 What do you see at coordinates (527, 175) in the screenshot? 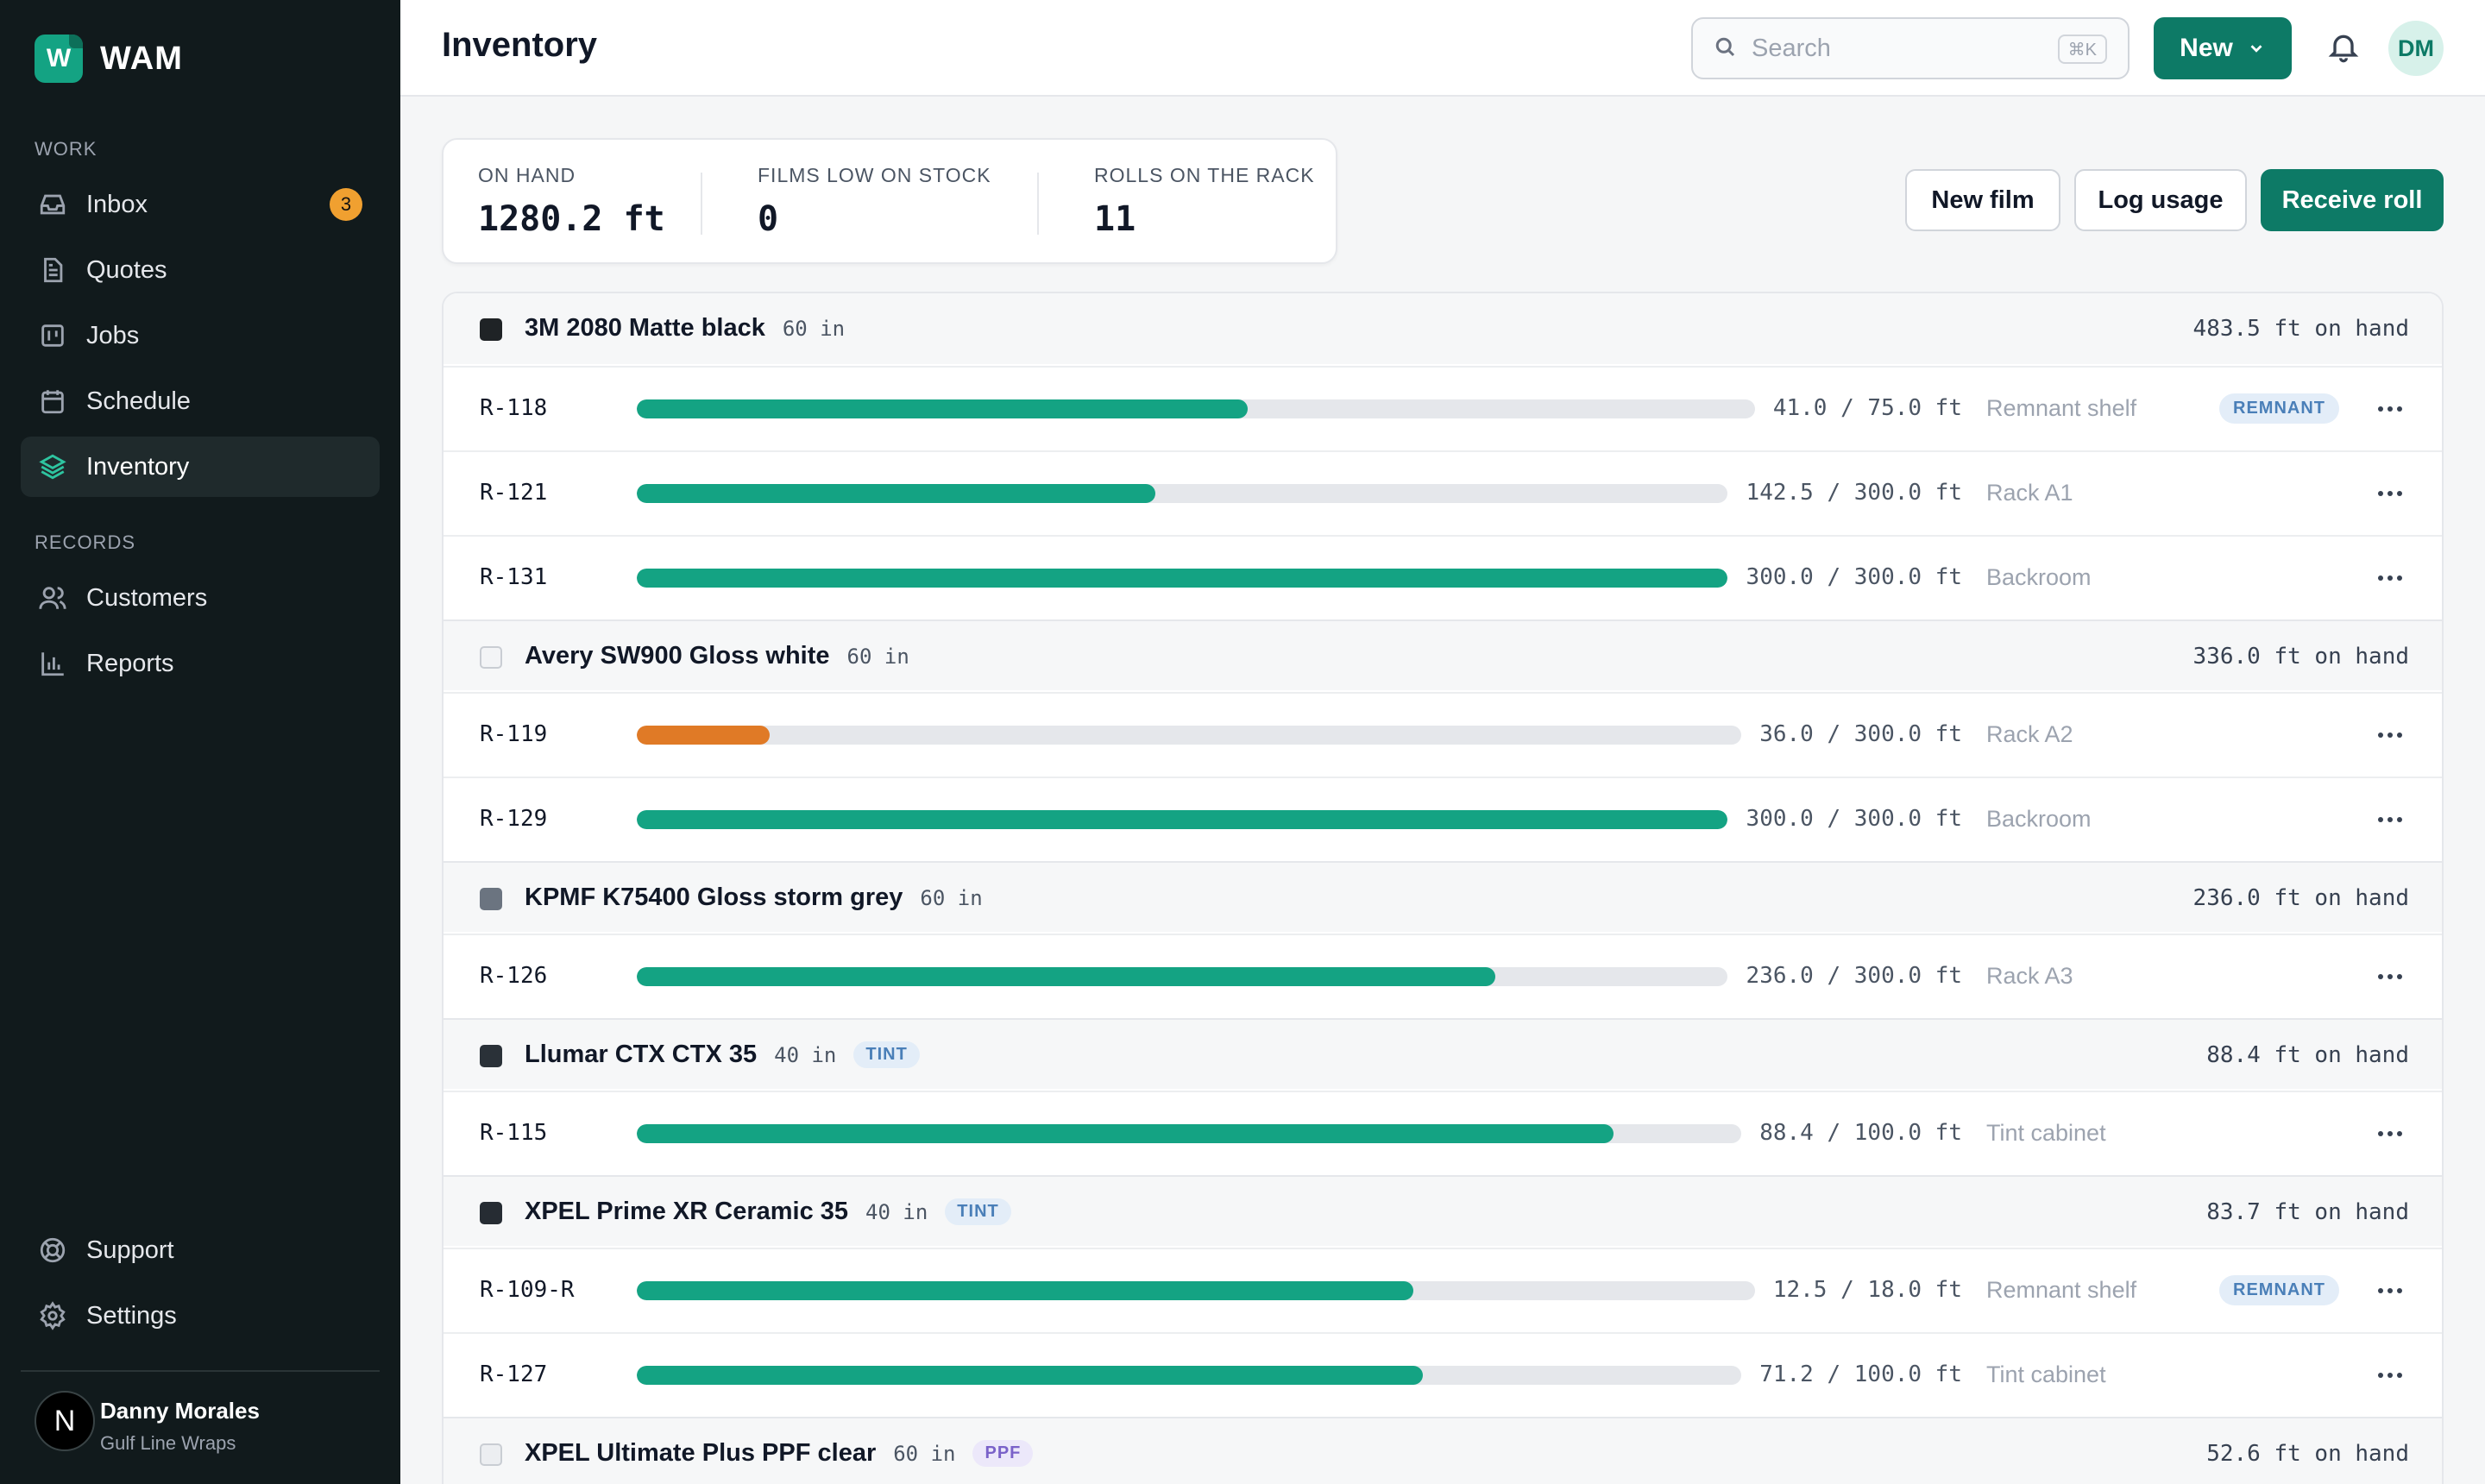
I see `stat-label: ON HAND` at bounding box center [527, 175].